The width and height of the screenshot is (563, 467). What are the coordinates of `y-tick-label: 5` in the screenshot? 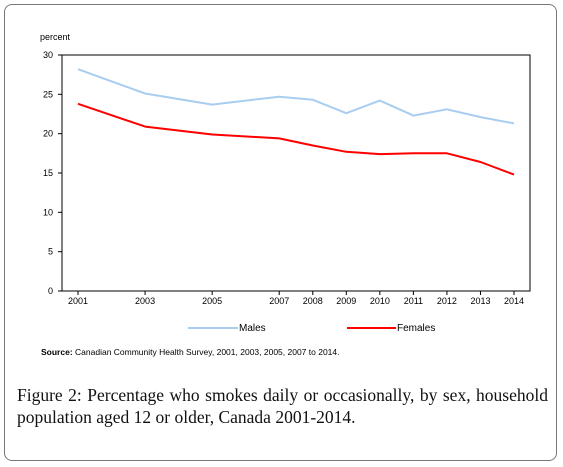 It's located at (50, 252).